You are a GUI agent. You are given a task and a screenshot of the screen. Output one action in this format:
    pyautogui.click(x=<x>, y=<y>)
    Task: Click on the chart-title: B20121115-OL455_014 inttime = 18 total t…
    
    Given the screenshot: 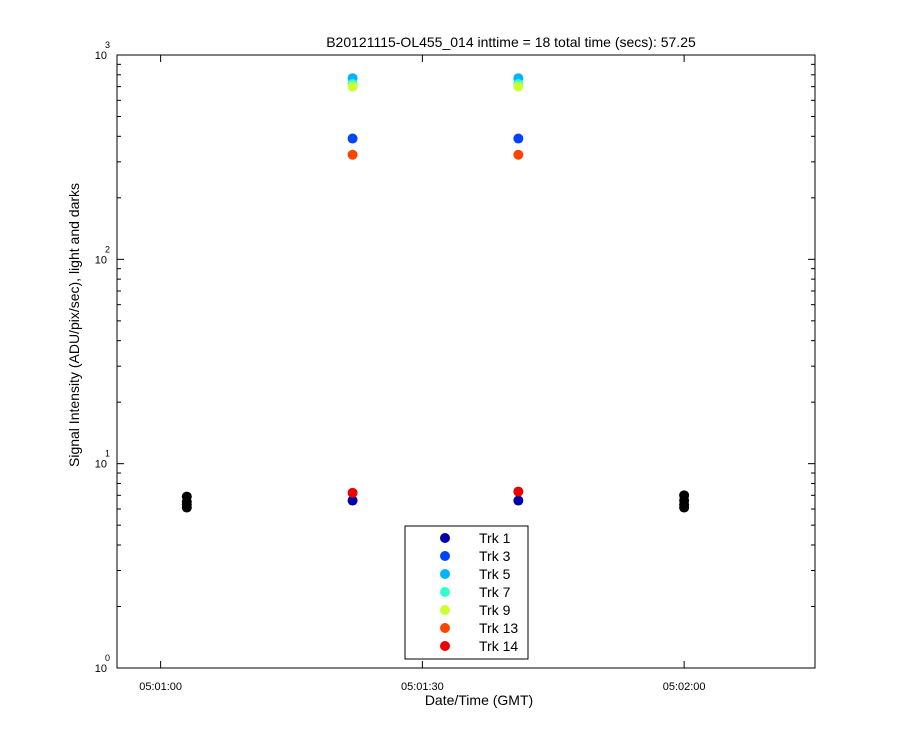 What is the action you would take?
    pyautogui.click(x=511, y=42)
    